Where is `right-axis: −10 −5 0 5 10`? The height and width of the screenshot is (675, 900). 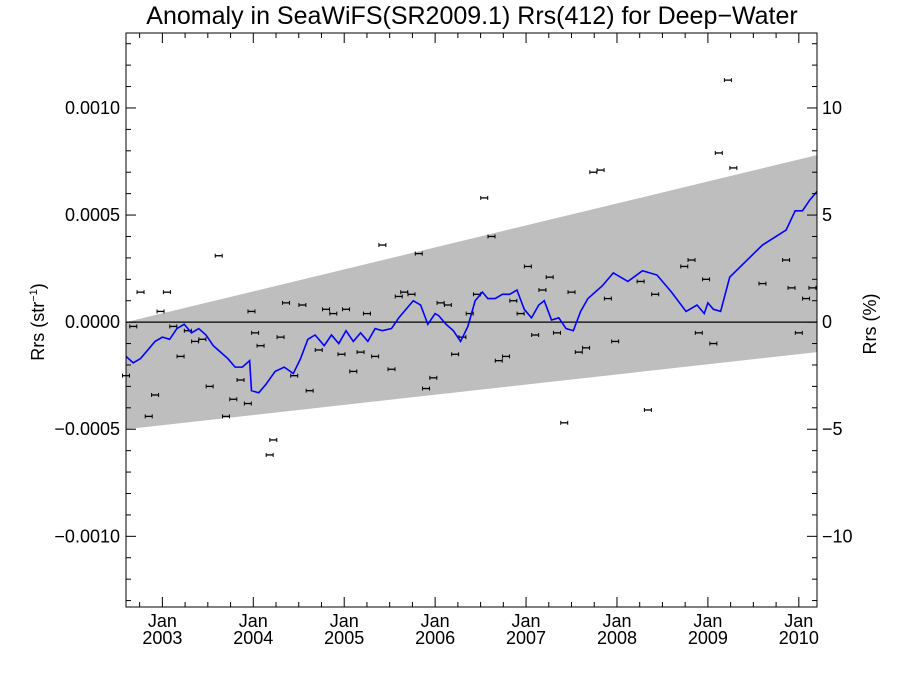
right-axis: −10 −5 0 5 10 is located at coordinates (830, 322).